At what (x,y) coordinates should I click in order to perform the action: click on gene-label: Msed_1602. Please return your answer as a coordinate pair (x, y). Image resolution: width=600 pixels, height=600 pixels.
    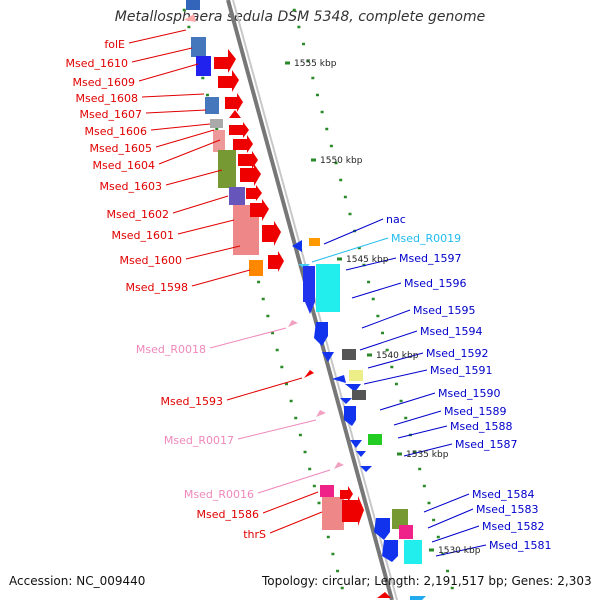
    Looking at the image, I should click on (138, 214).